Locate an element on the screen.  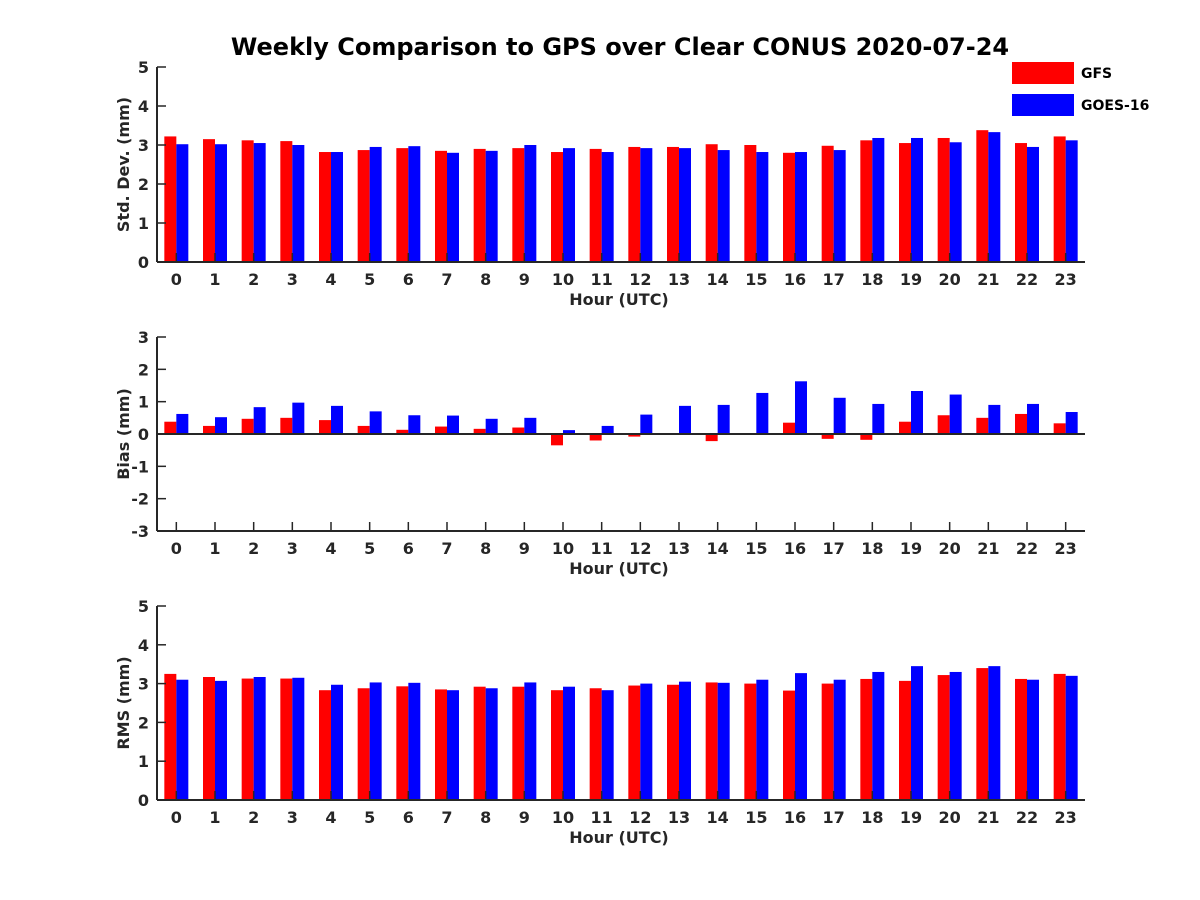
y-axis-label: Bias (mm) is located at coordinates (123, 434).